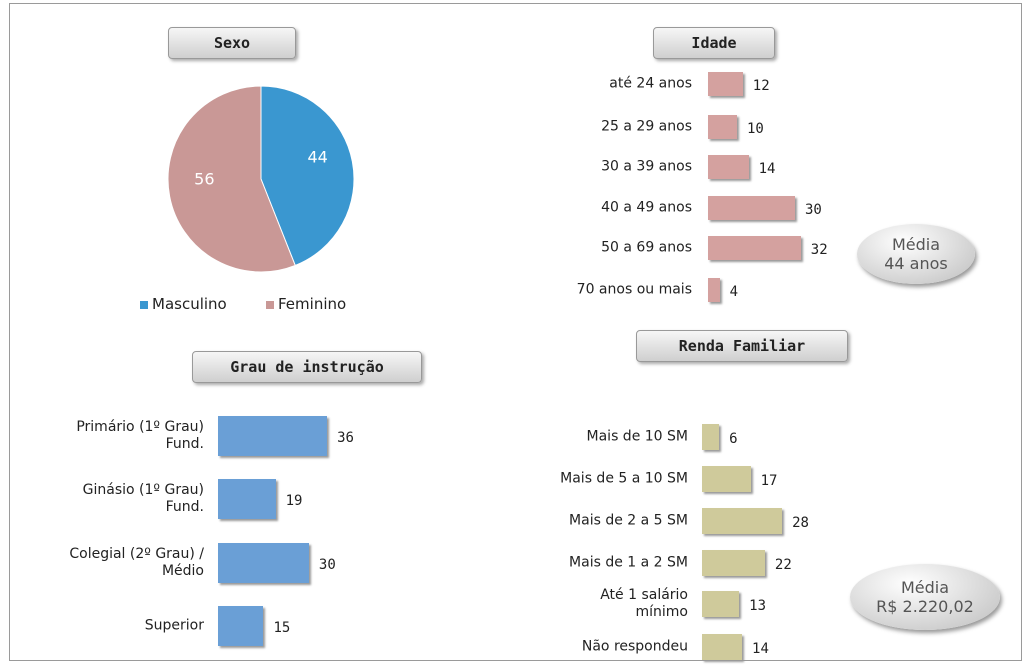 Image resolution: width=1028 pixels, height=667 pixels. I want to click on category-label: 40 a 49 anos, so click(646, 207).